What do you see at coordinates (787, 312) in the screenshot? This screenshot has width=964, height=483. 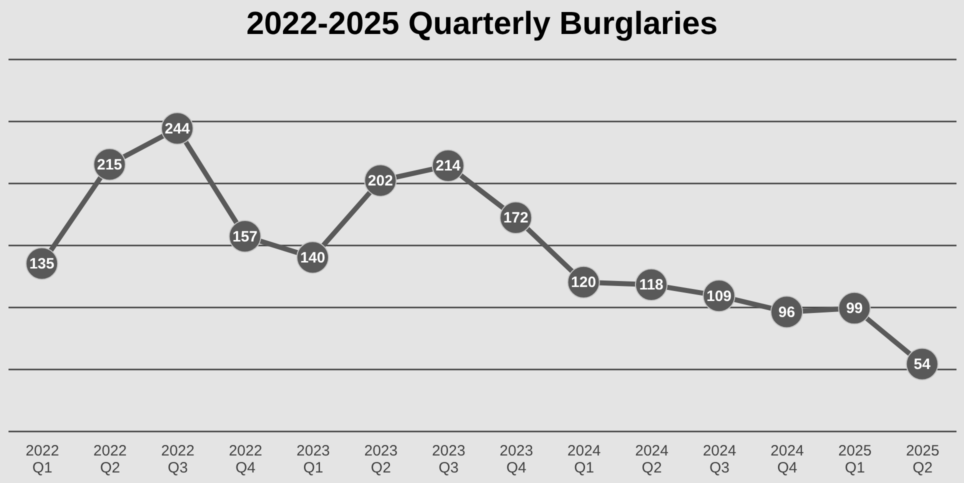 I see `data-label: 96` at bounding box center [787, 312].